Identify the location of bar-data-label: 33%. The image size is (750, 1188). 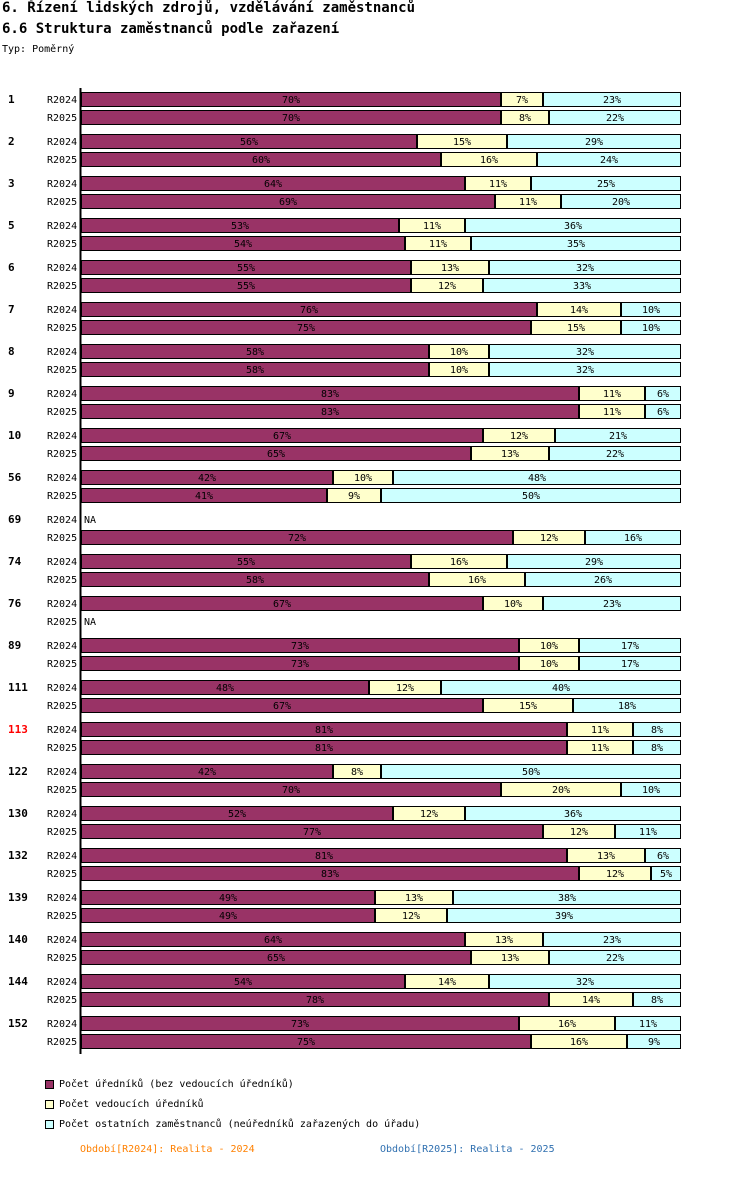
(582, 286).